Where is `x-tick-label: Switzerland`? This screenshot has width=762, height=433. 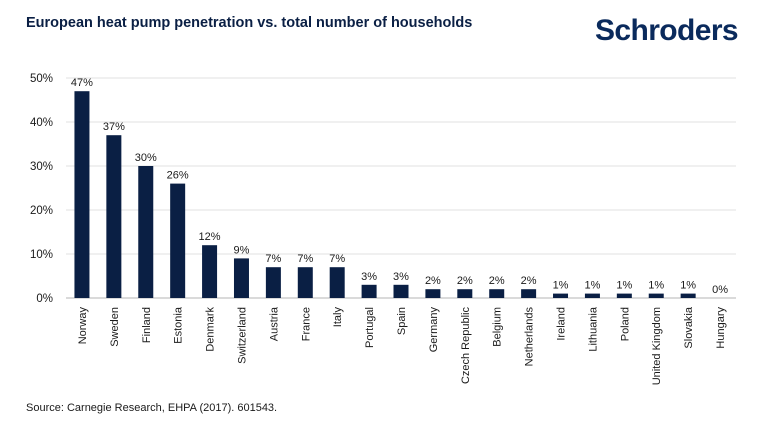
x-tick-label: Switzerland is located at coordinates (242, 335).